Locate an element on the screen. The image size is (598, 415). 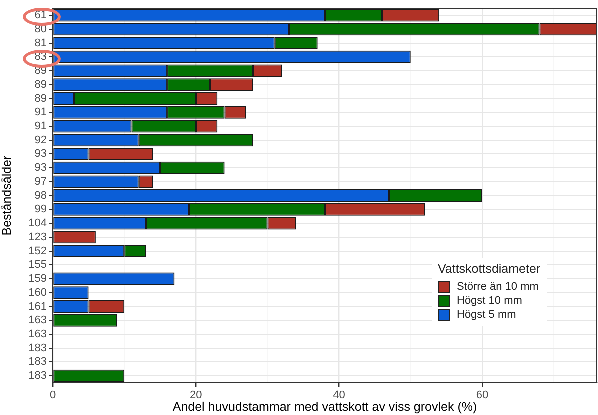
legend-title: Vattskottsdiameter is located at coordinates (489, 269).